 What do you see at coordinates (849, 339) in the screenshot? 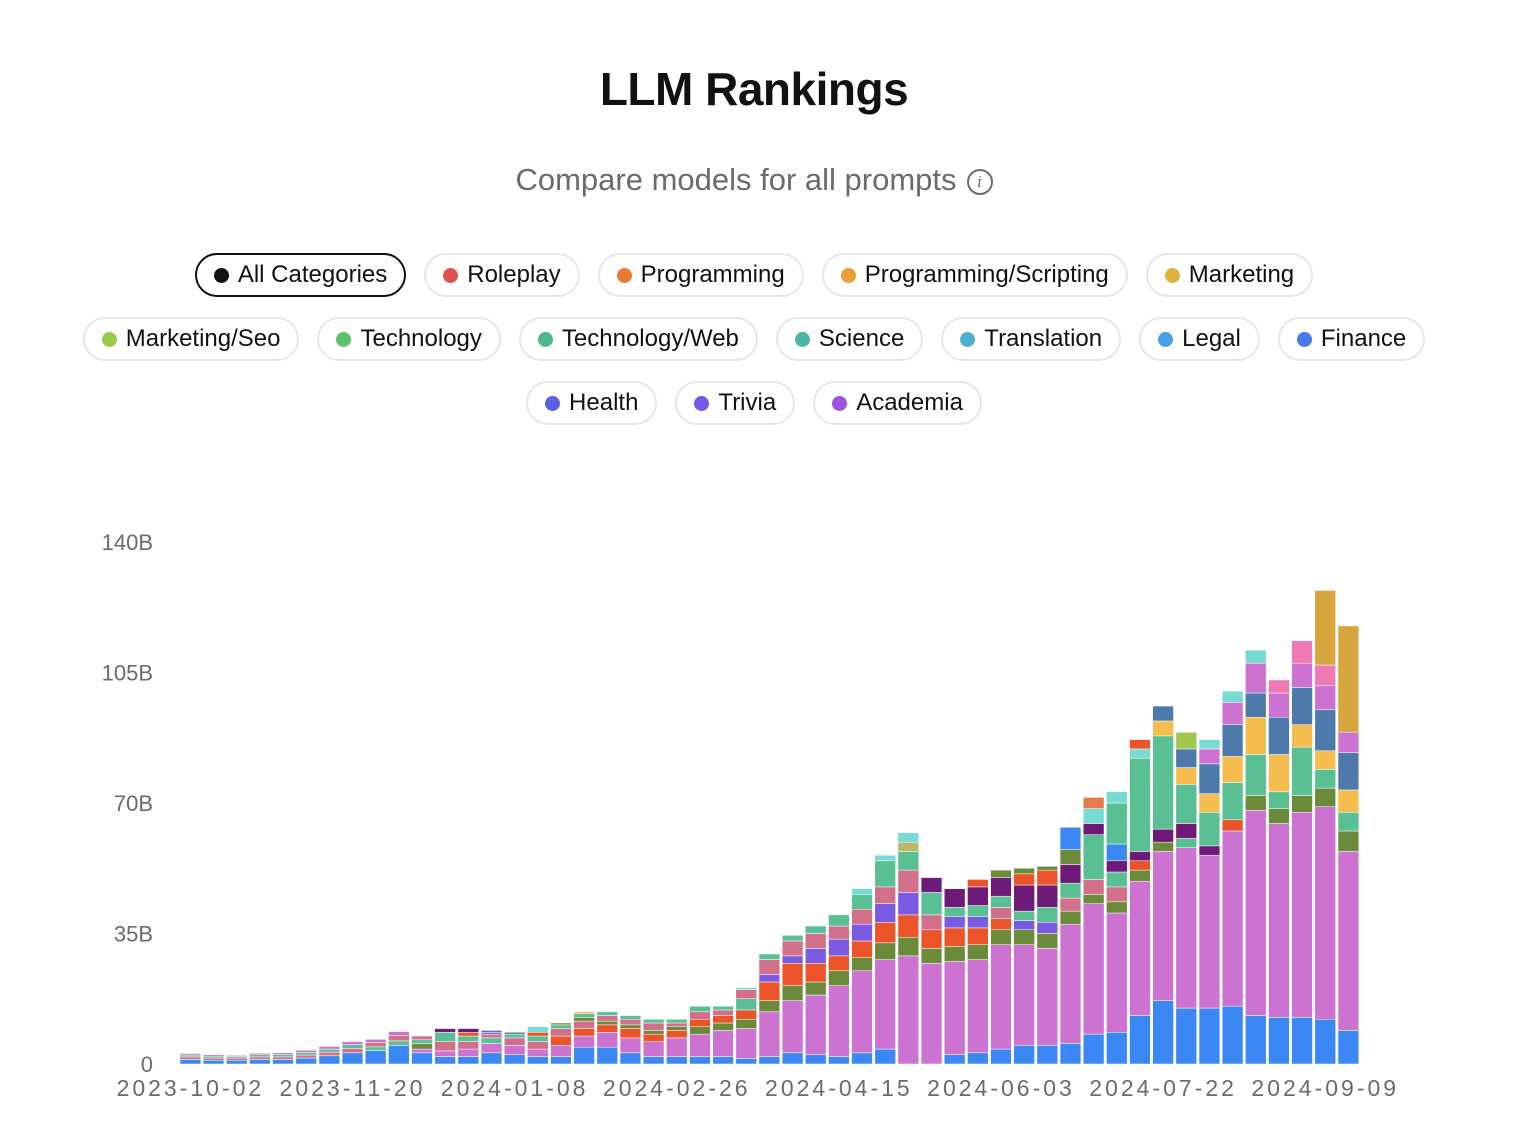
I see `category-chip-science: Science` at bounding box center [849, 339].